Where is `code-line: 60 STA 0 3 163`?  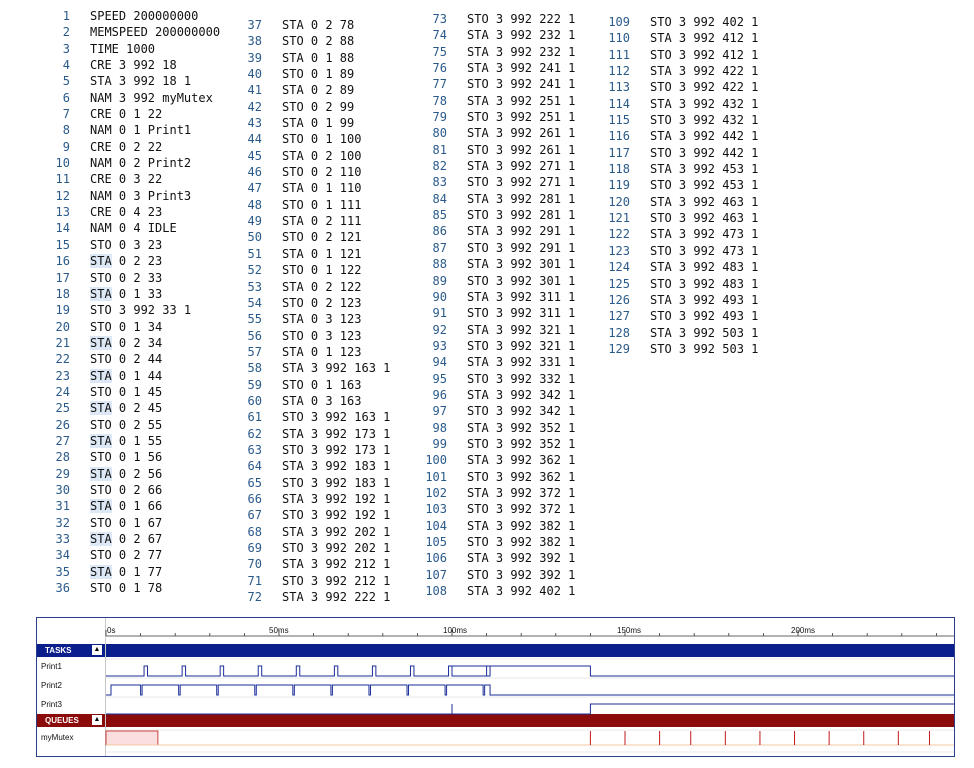 code-line: 60 STA 0 3 163 is located at coordinates (313, 401).